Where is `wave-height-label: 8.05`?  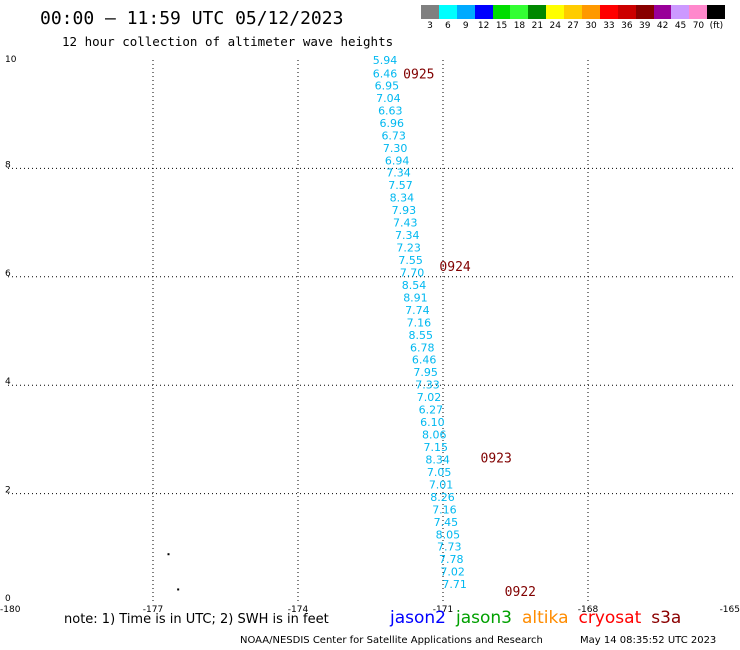
wave-height-label: 8.05 is located at coordinates (448, 534).